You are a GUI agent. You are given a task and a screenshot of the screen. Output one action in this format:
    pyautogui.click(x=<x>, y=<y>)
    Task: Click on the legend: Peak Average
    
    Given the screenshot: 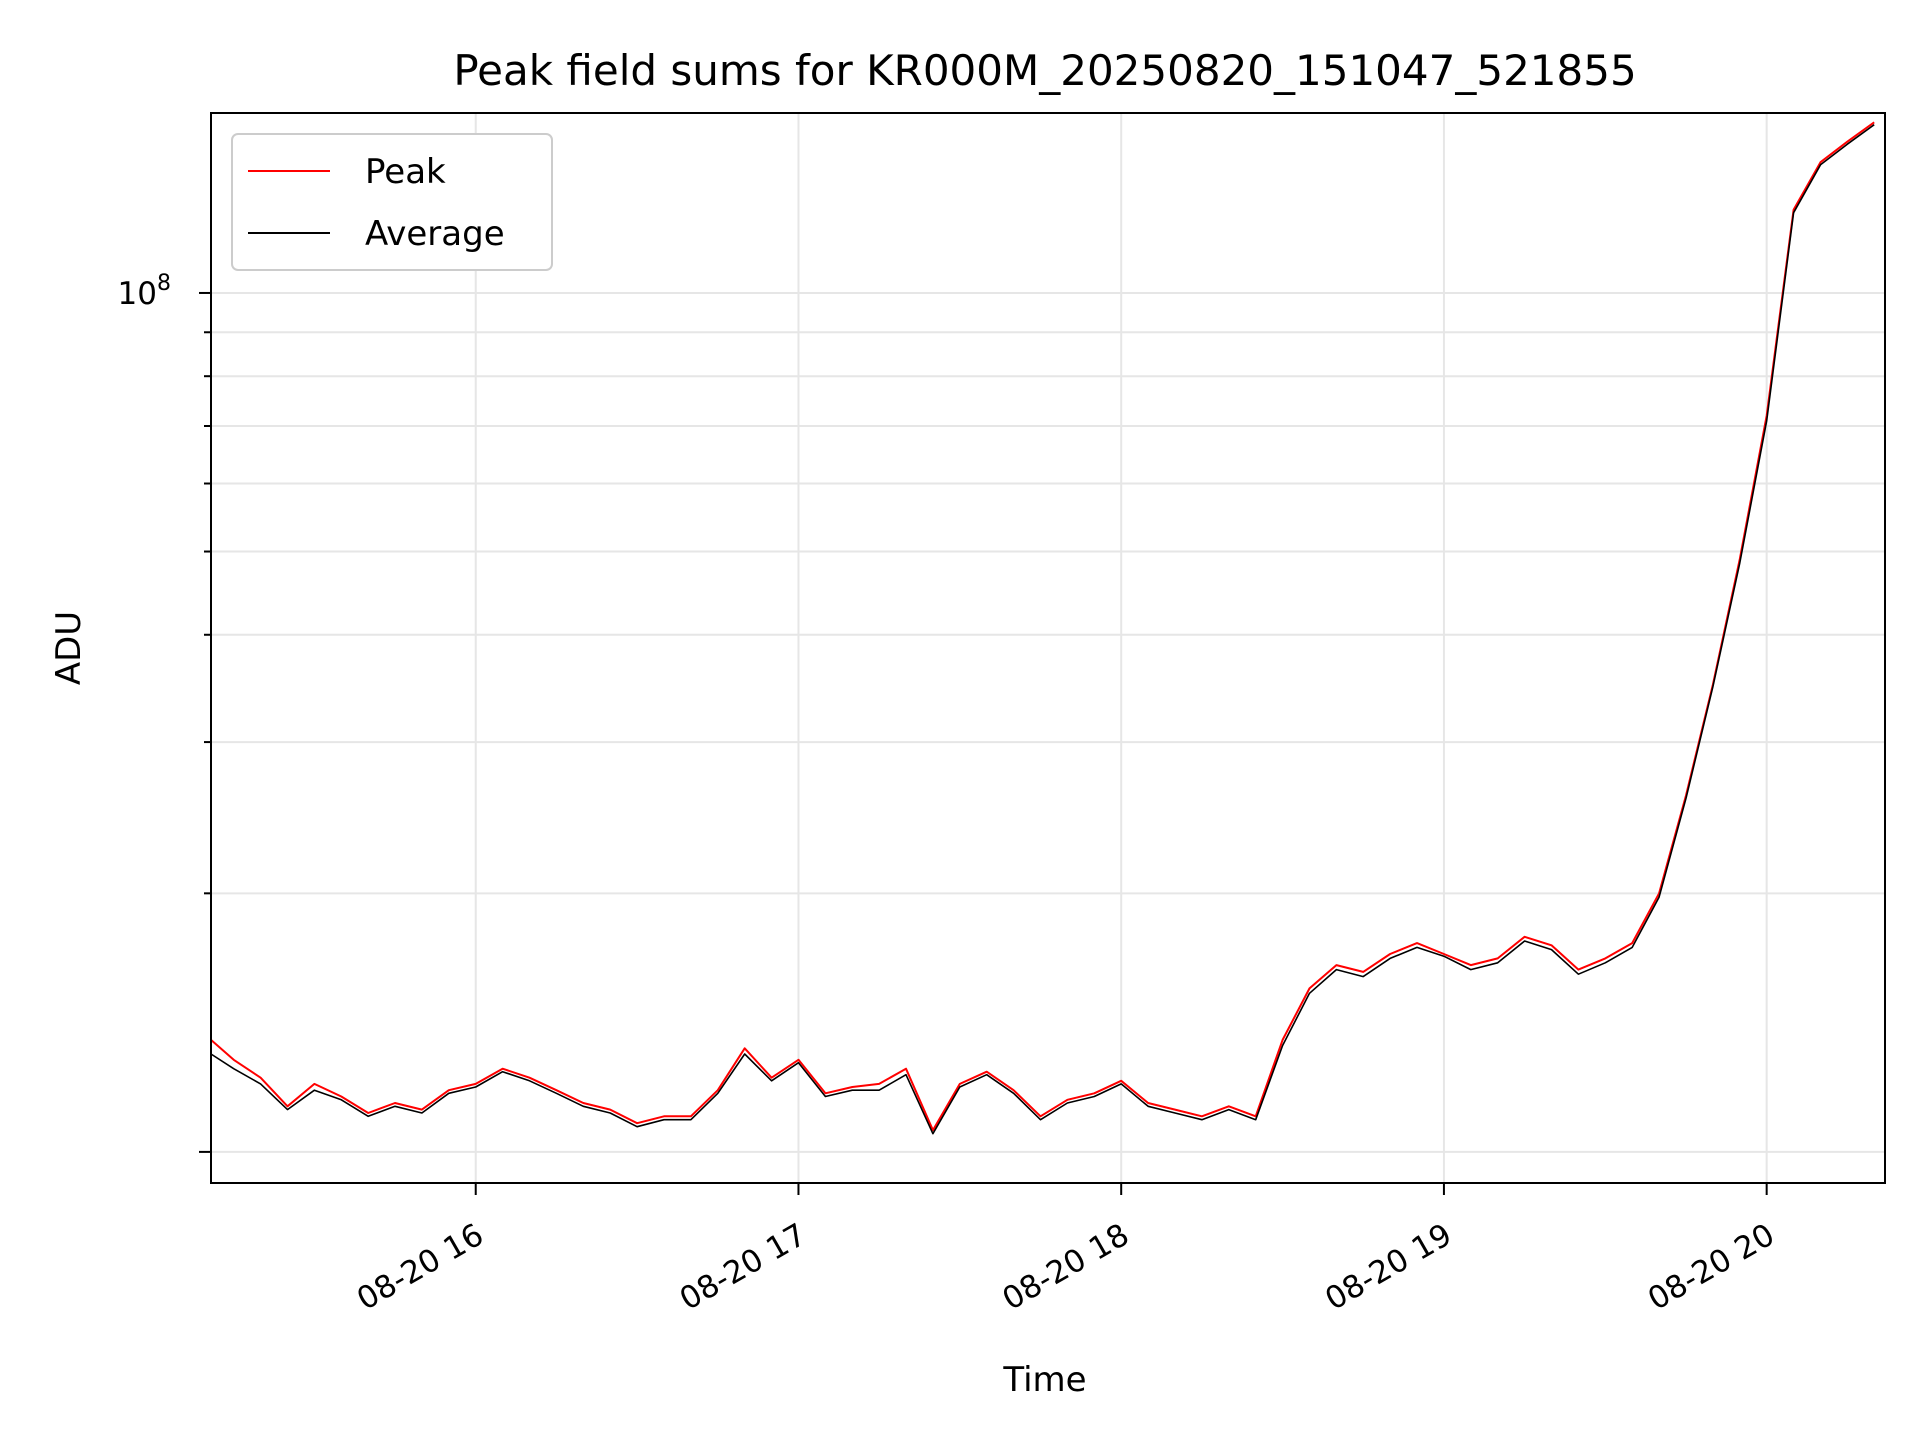 What is the action you would take?
    pyautogui.click(x=392, y=202)
    